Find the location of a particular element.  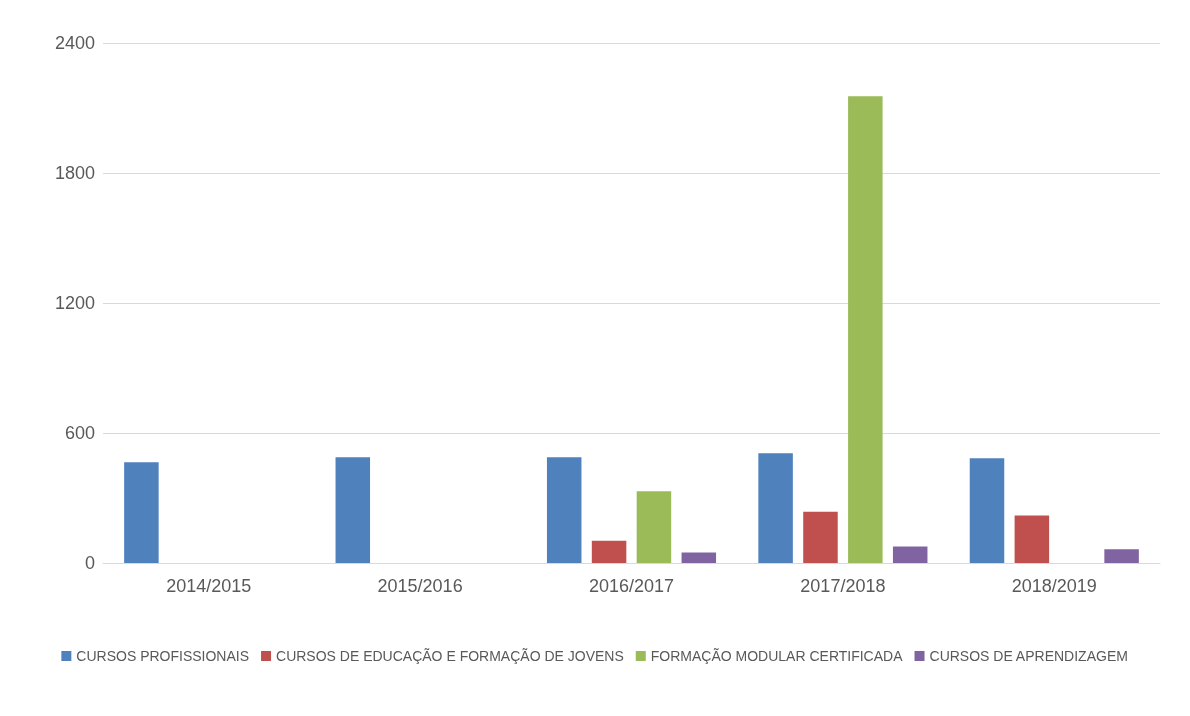

legend-label: FORMAÇÃO MODULAR CERTIFICADA is located at coordinates (777, 656).